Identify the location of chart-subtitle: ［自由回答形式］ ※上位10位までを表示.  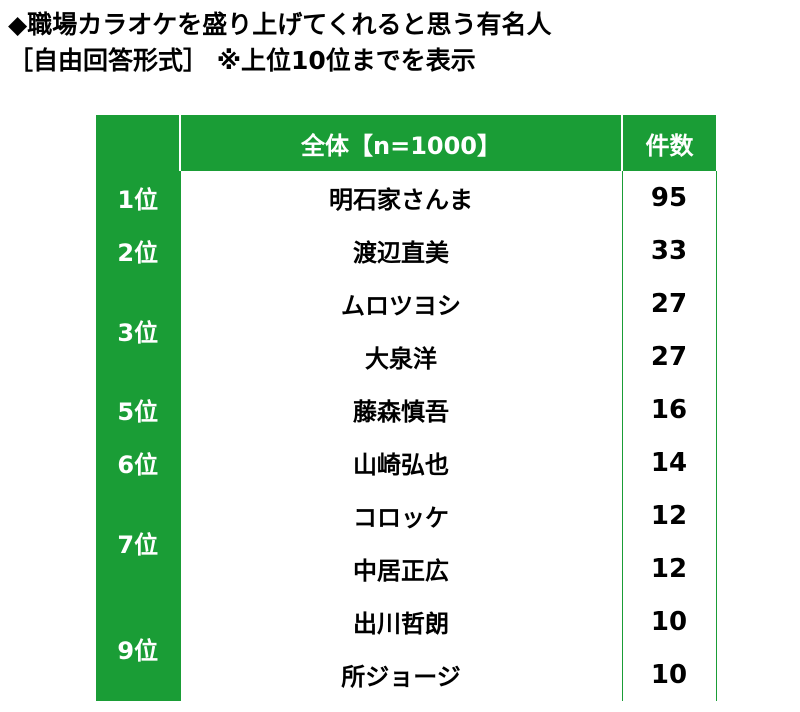
(242, 60).